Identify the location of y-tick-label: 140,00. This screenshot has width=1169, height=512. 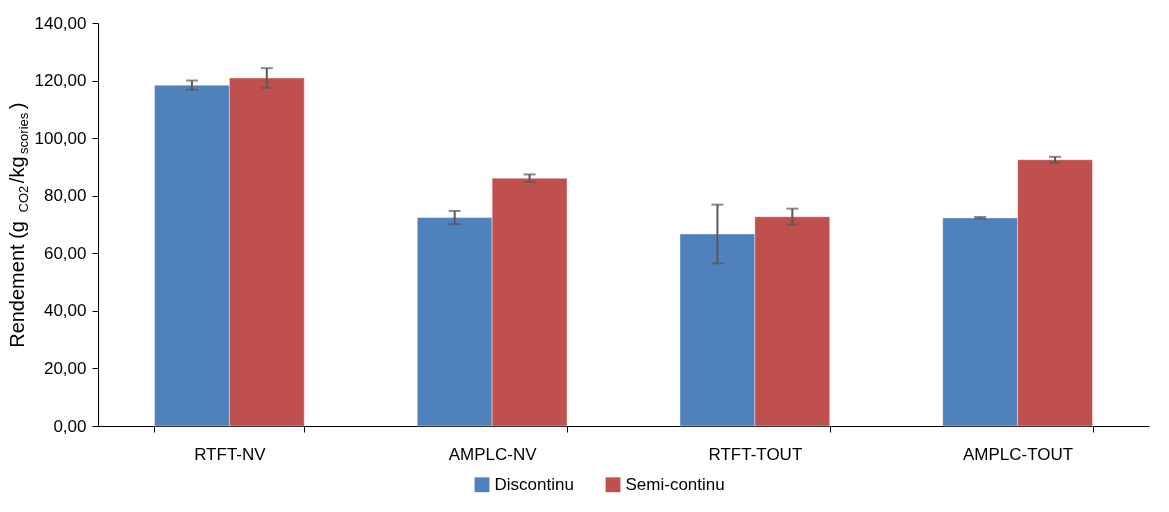
(60, 23).